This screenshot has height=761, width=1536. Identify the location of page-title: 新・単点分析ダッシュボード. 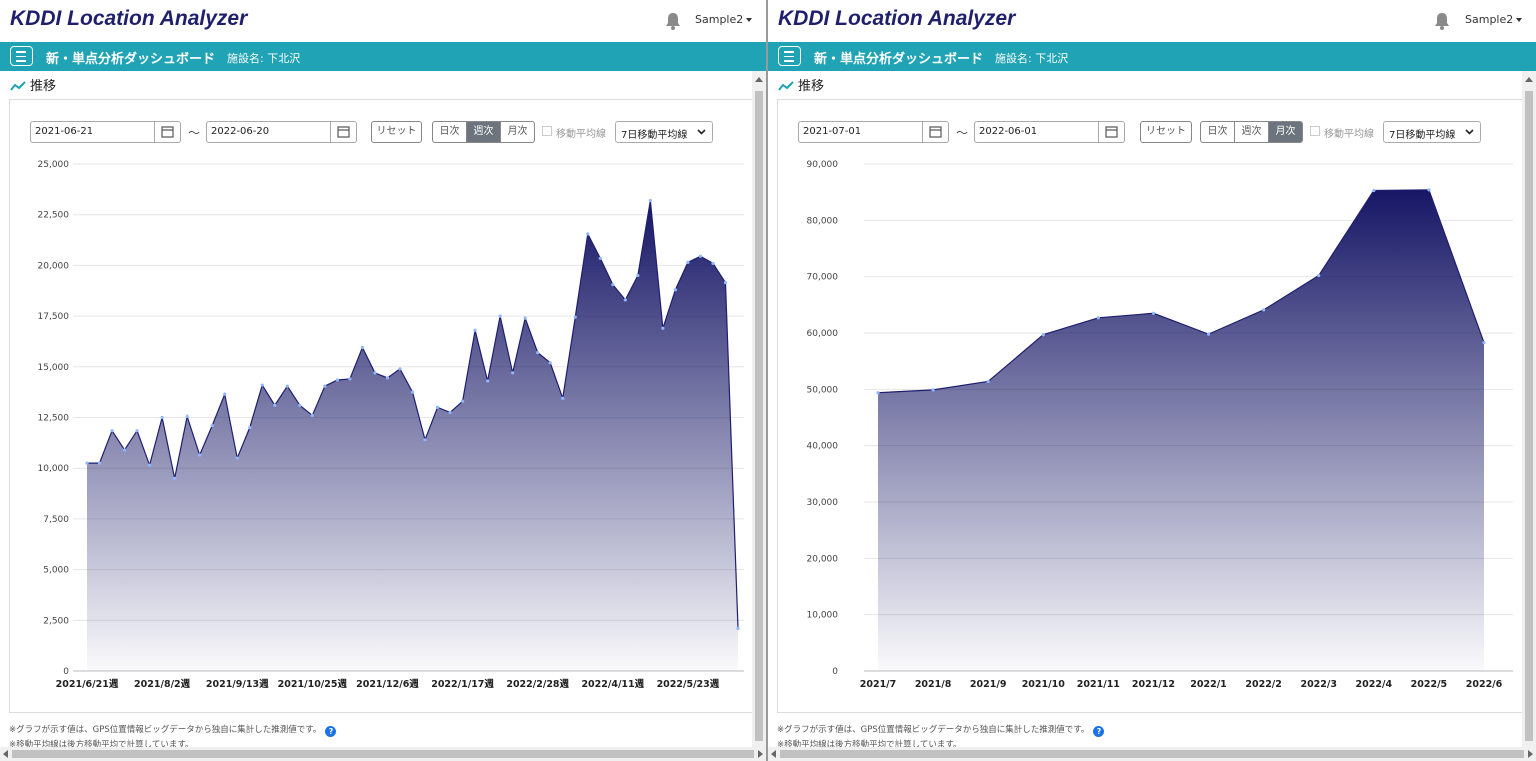
(131, 59).